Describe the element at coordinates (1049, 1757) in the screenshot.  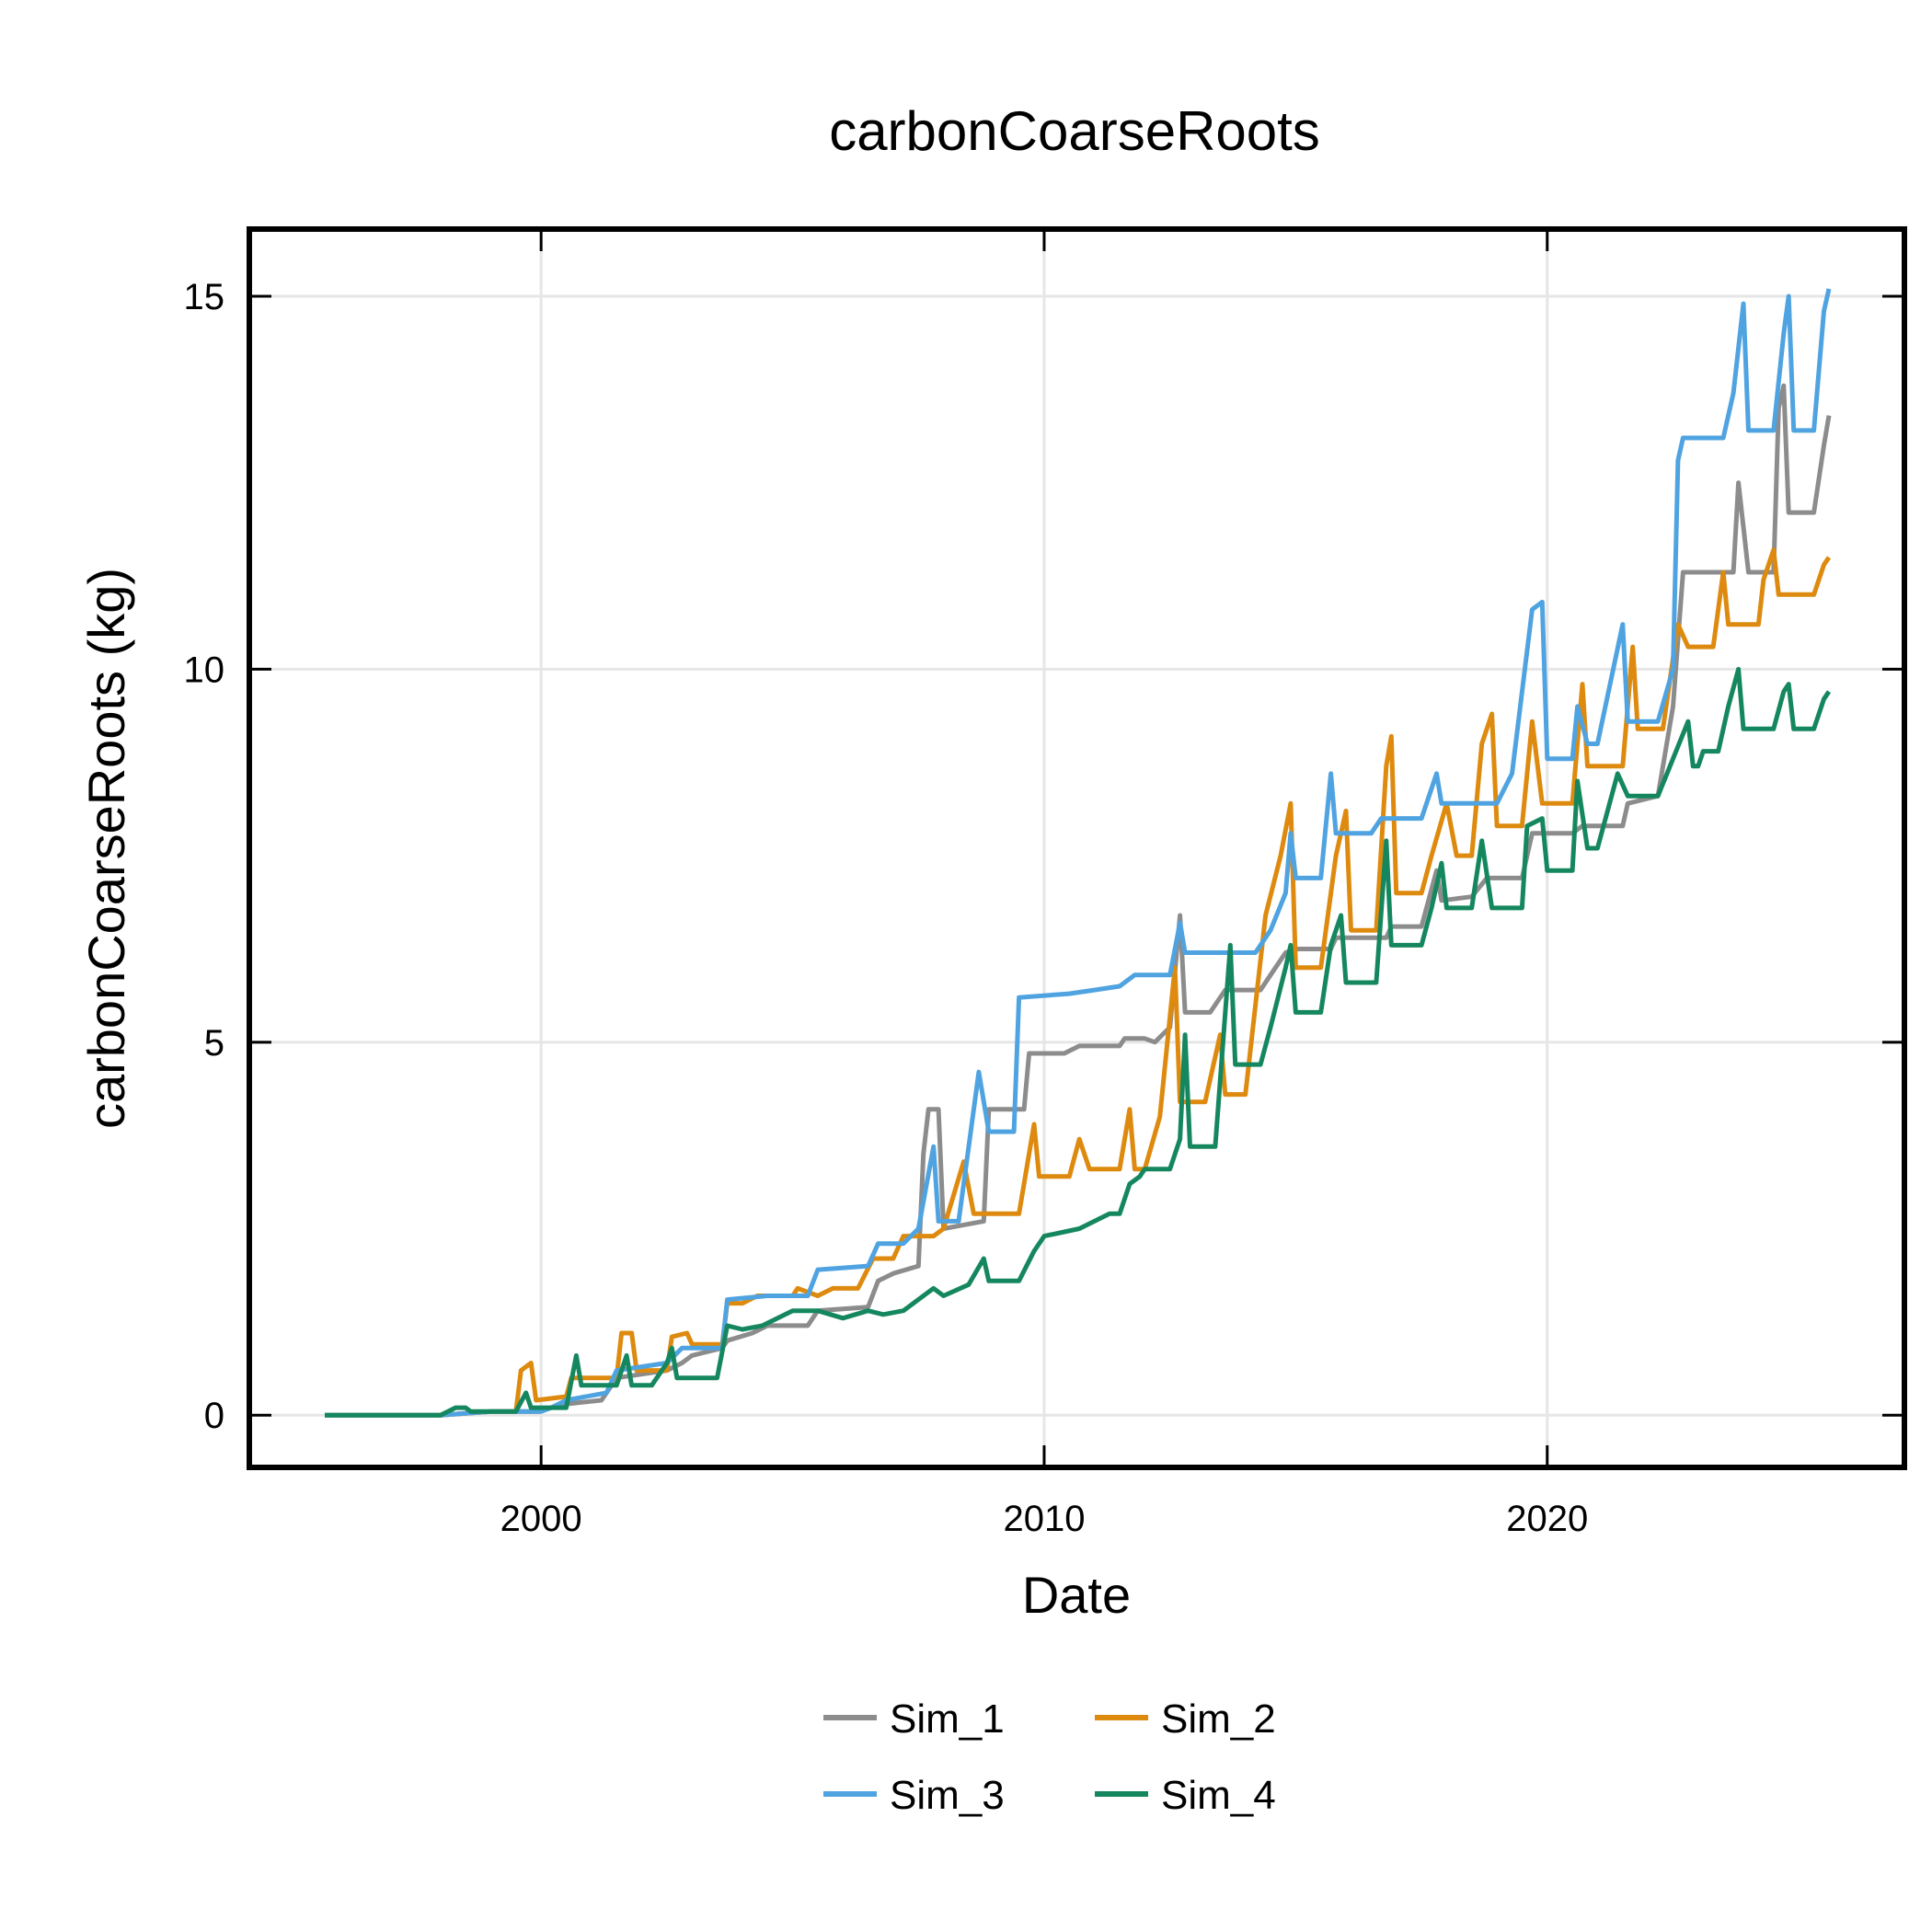
I see `legend: Sim_1 Sim_2 Sim_3 Sim_4` at that location.